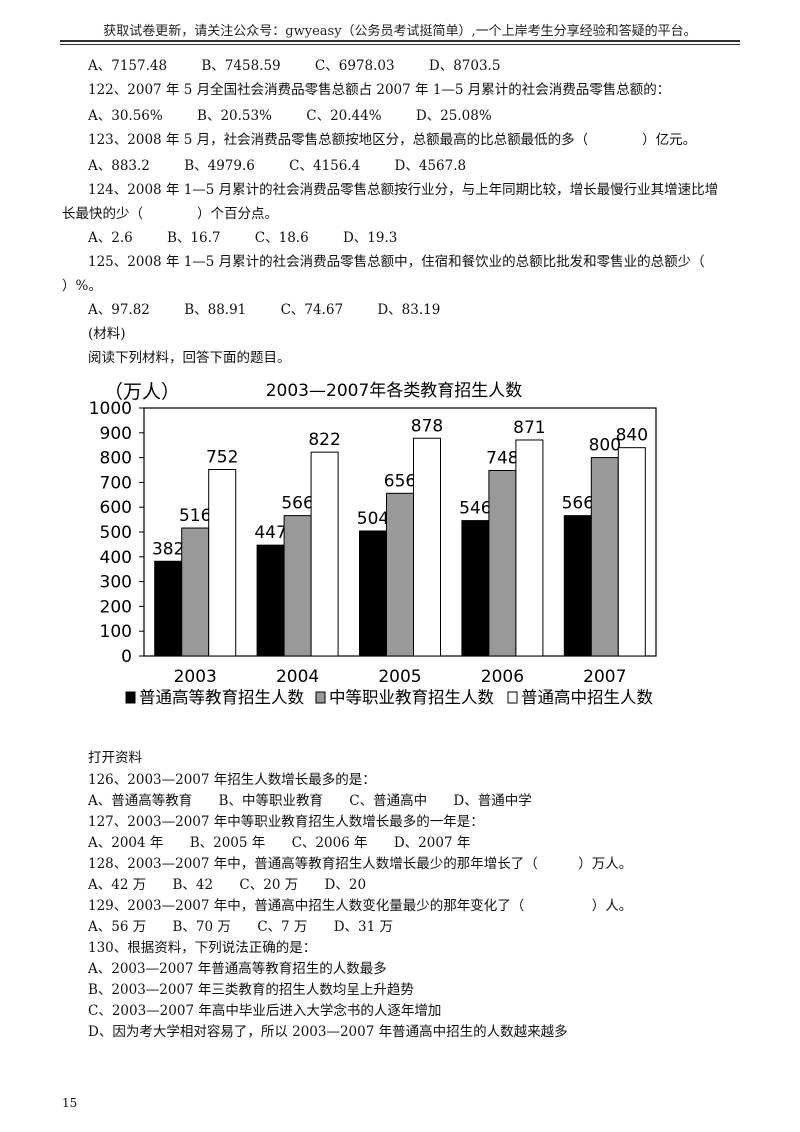  Describe the element at coordinates (116, 483) in the screenshot. I see `y-tick-label: 700` at that location.